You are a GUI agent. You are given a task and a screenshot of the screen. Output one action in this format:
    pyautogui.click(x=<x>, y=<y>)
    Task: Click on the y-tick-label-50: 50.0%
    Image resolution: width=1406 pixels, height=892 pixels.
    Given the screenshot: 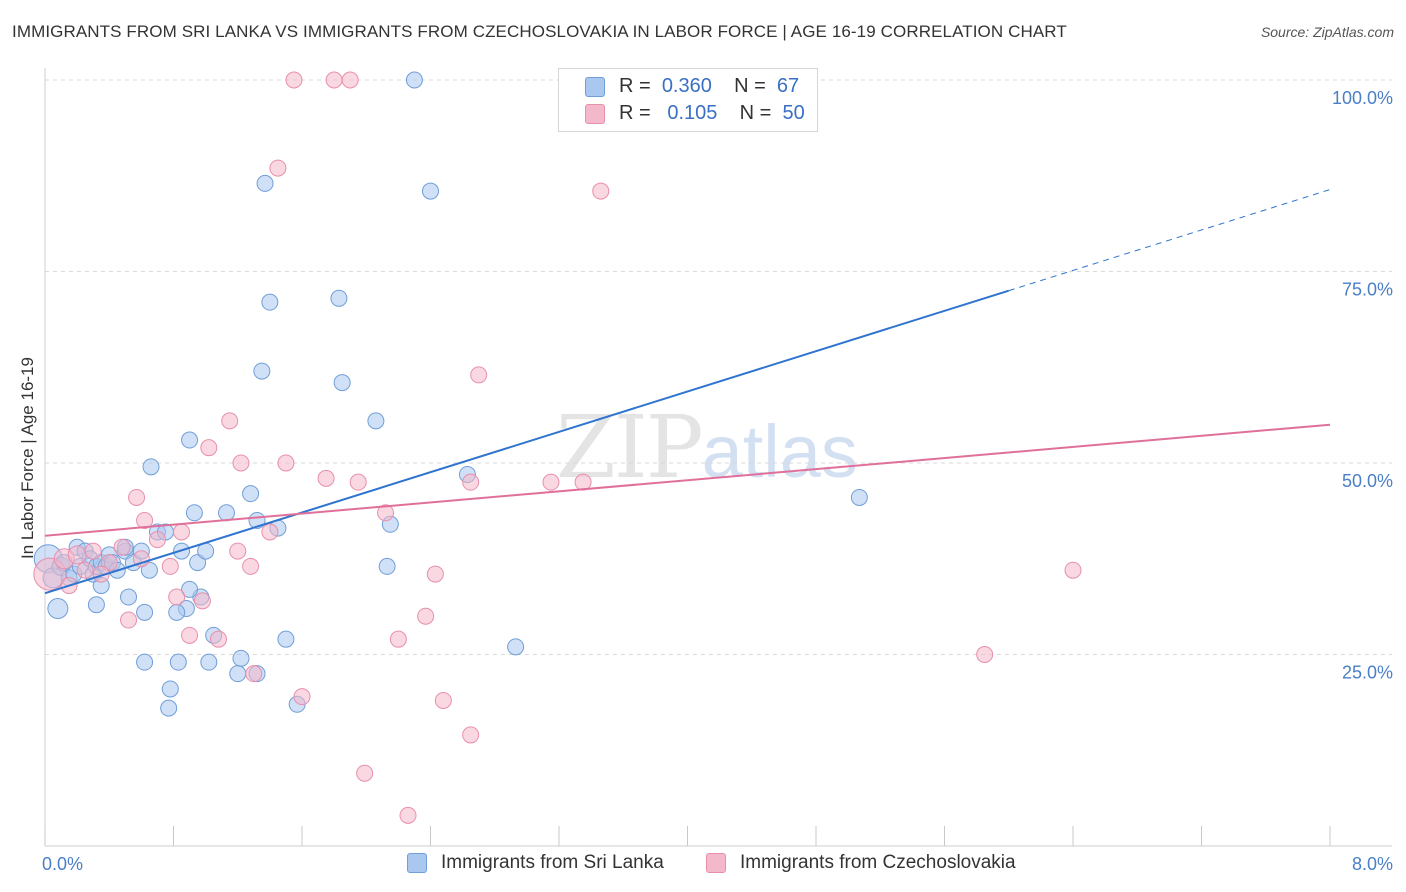 What is the action you would take?
    pyautogui.click(x=1367, y=481)
    